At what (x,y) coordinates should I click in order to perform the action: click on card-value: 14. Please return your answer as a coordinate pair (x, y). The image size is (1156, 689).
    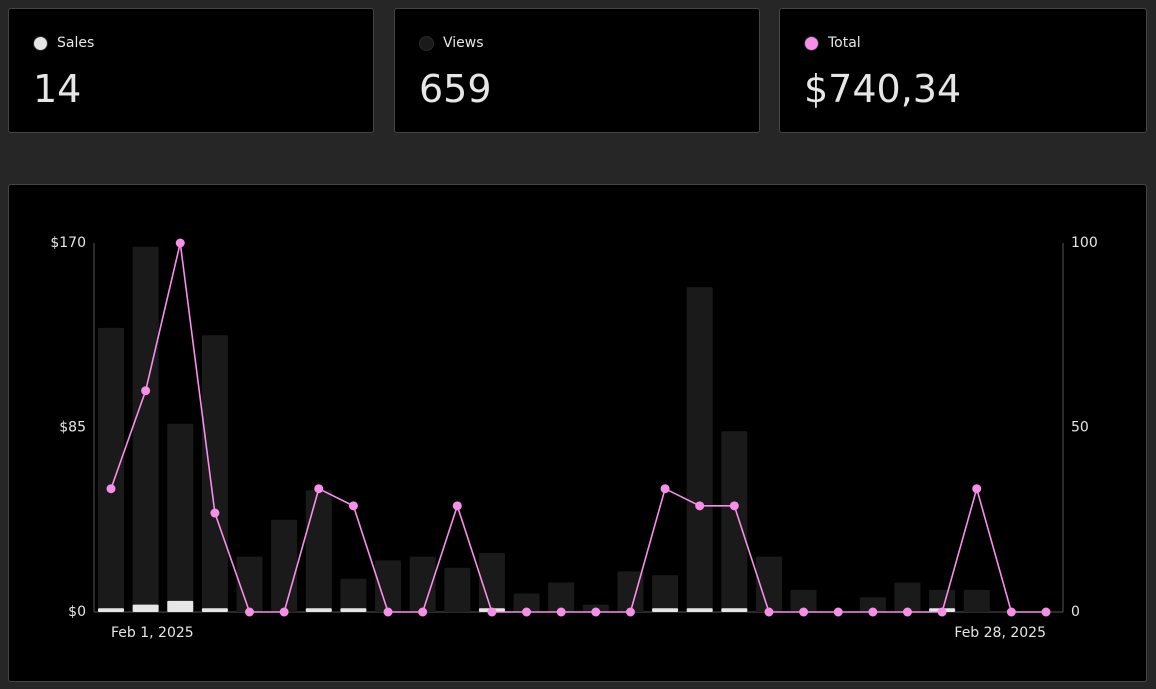
    Looking at the image, I should click on (57, 89).